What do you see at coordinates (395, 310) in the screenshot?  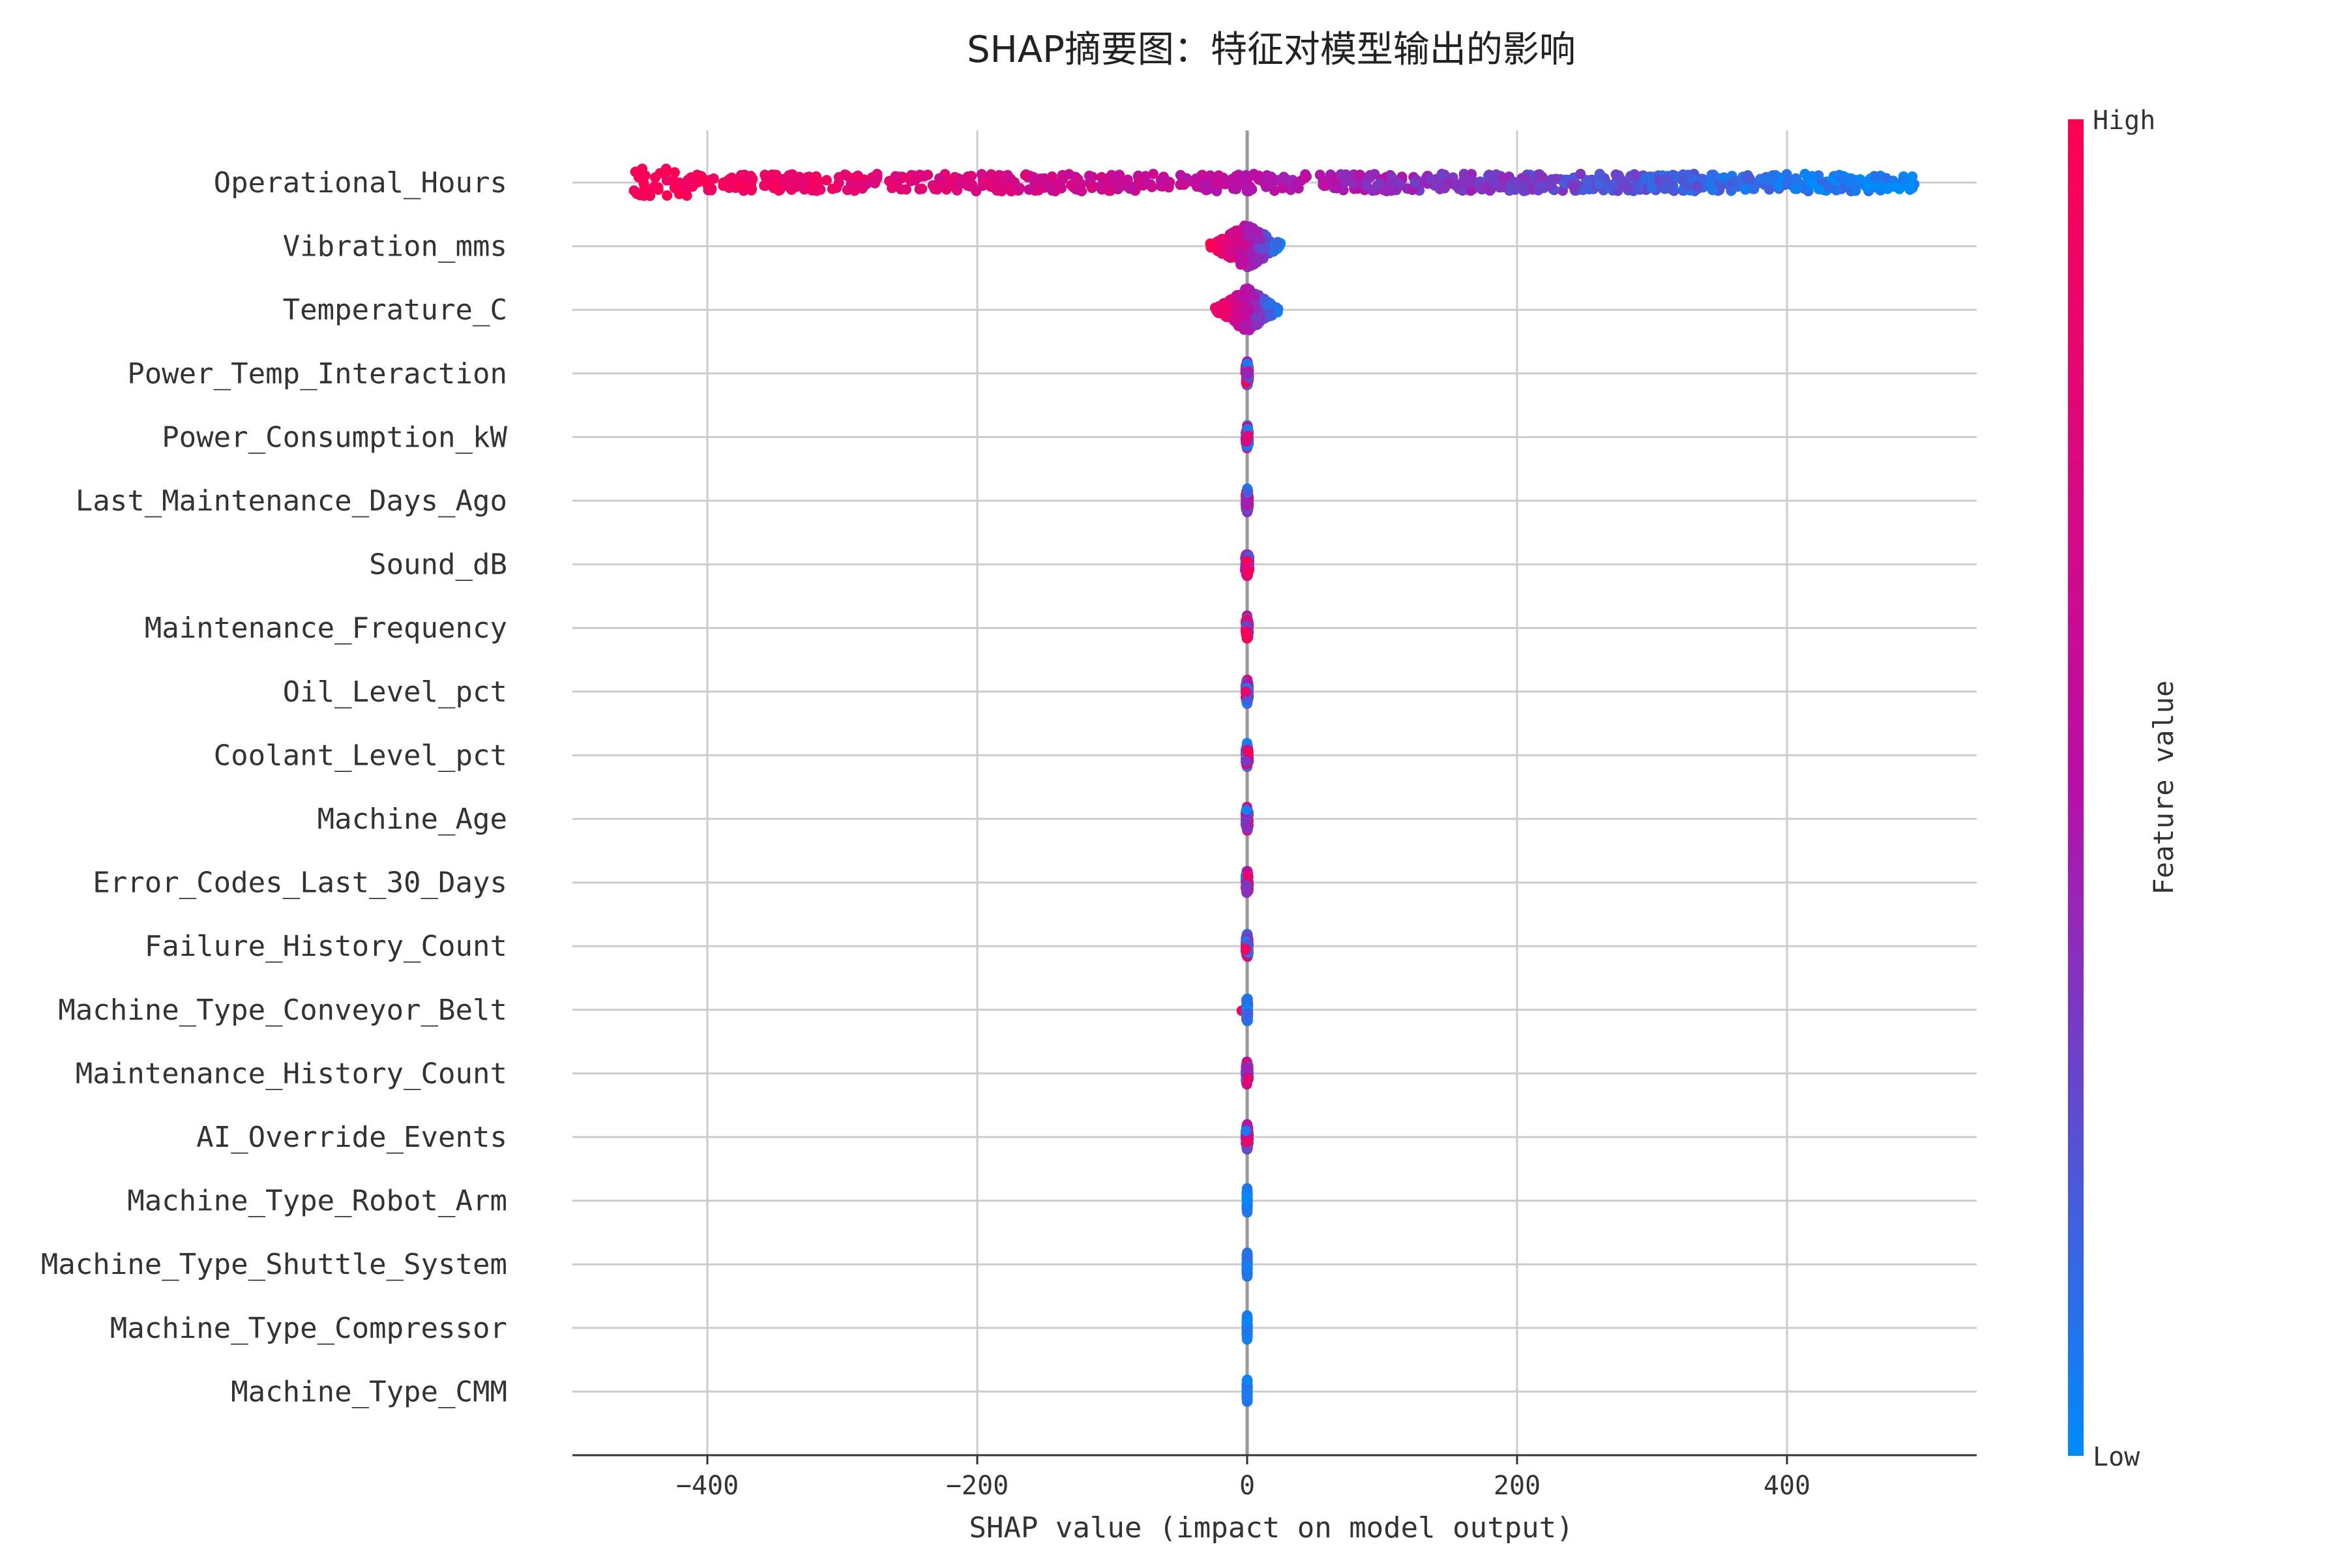 I see `feature-label: Temperature_C` at bounding box center [395, 310].